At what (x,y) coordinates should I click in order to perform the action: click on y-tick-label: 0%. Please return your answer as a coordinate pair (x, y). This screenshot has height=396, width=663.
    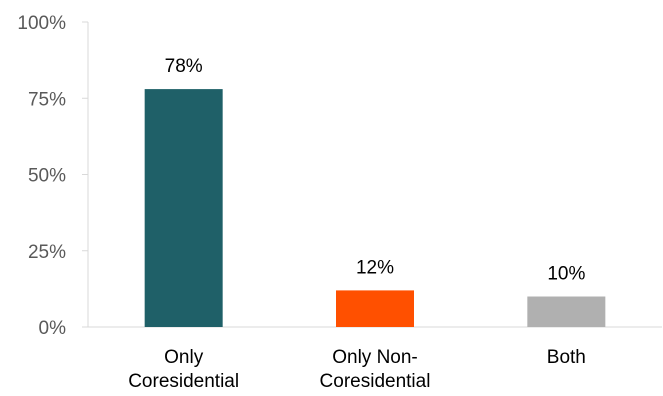
    Looking at the image, I should click on (53, 328).